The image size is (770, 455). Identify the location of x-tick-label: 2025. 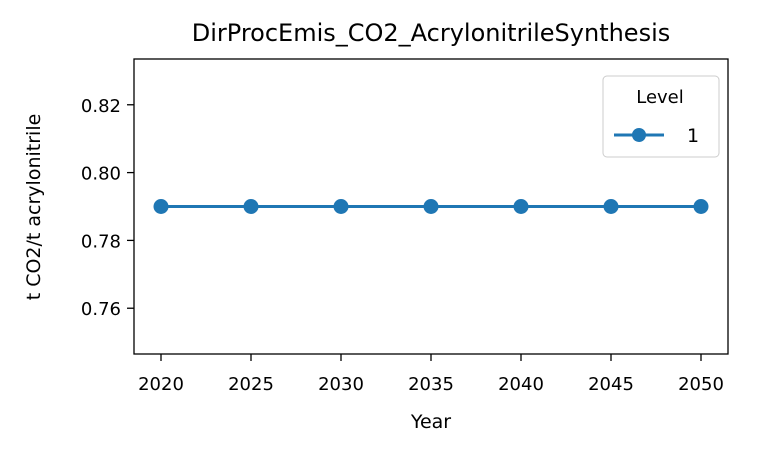
(251, 384).